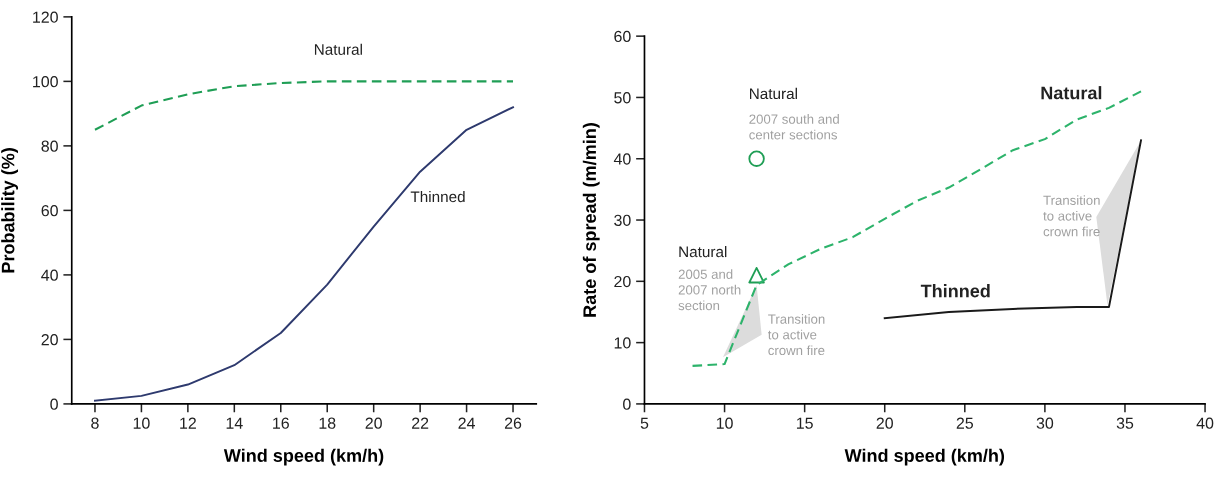 The height and width of the screenshot is (482, 1216). Describe the element at coordinates (709, 290) in the screenshot. I see `annotation: 2005 and 2007 north section` at that location.